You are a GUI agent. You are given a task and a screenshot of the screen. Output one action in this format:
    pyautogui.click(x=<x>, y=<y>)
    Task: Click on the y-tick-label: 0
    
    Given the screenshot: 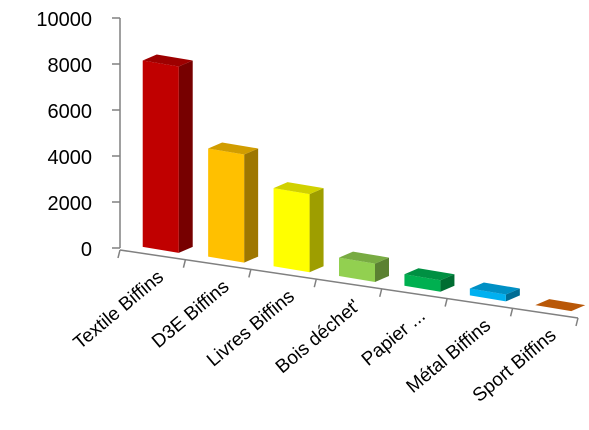 What is the action you would take?
    pyautogui.click(x=86, y=250)
    